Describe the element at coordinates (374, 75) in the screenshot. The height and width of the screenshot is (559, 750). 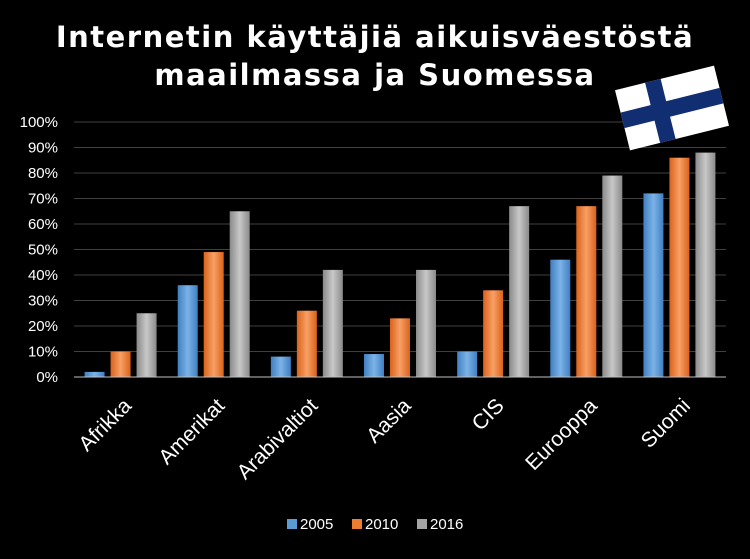
I see `chart-title-line-2: maailmassa ja Suomessa` at that location.